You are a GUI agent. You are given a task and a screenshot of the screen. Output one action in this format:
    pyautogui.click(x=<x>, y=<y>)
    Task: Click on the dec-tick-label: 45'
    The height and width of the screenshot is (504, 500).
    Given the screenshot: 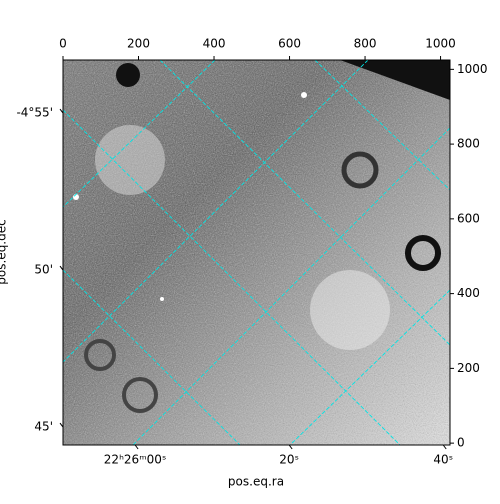 What is the action you would take?
    pyautogui.click(x=43, y=427)
    